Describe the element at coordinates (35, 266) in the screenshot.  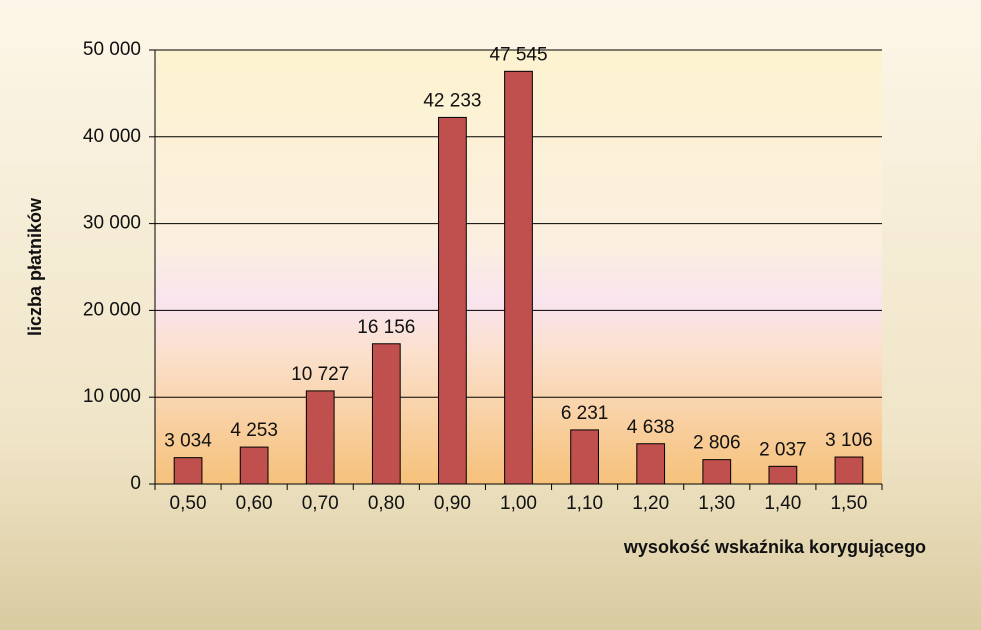
I see `y-axis-title: liczba płatników` at that location.